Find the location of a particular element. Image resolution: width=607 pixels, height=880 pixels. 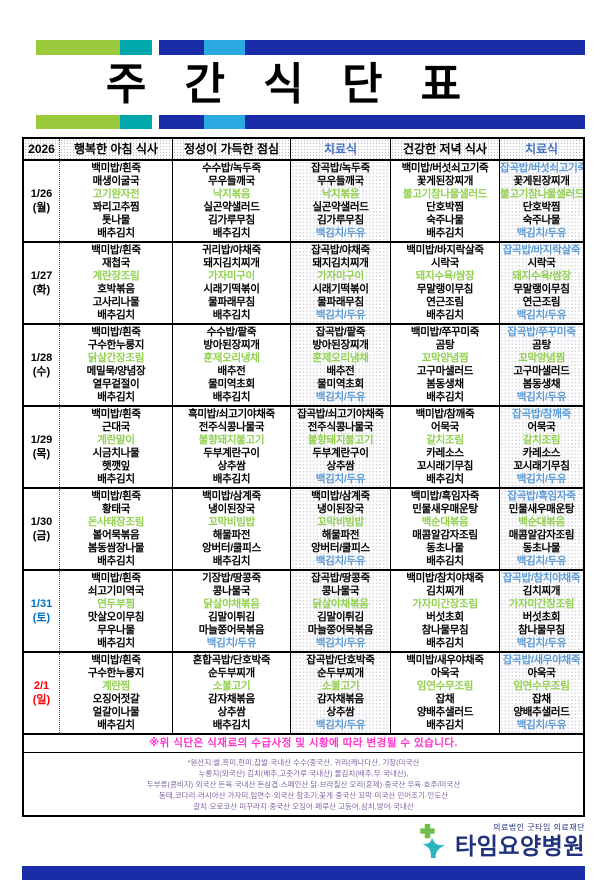

menu-item: 오징어젓갈 is located at coordinates (116, 699).